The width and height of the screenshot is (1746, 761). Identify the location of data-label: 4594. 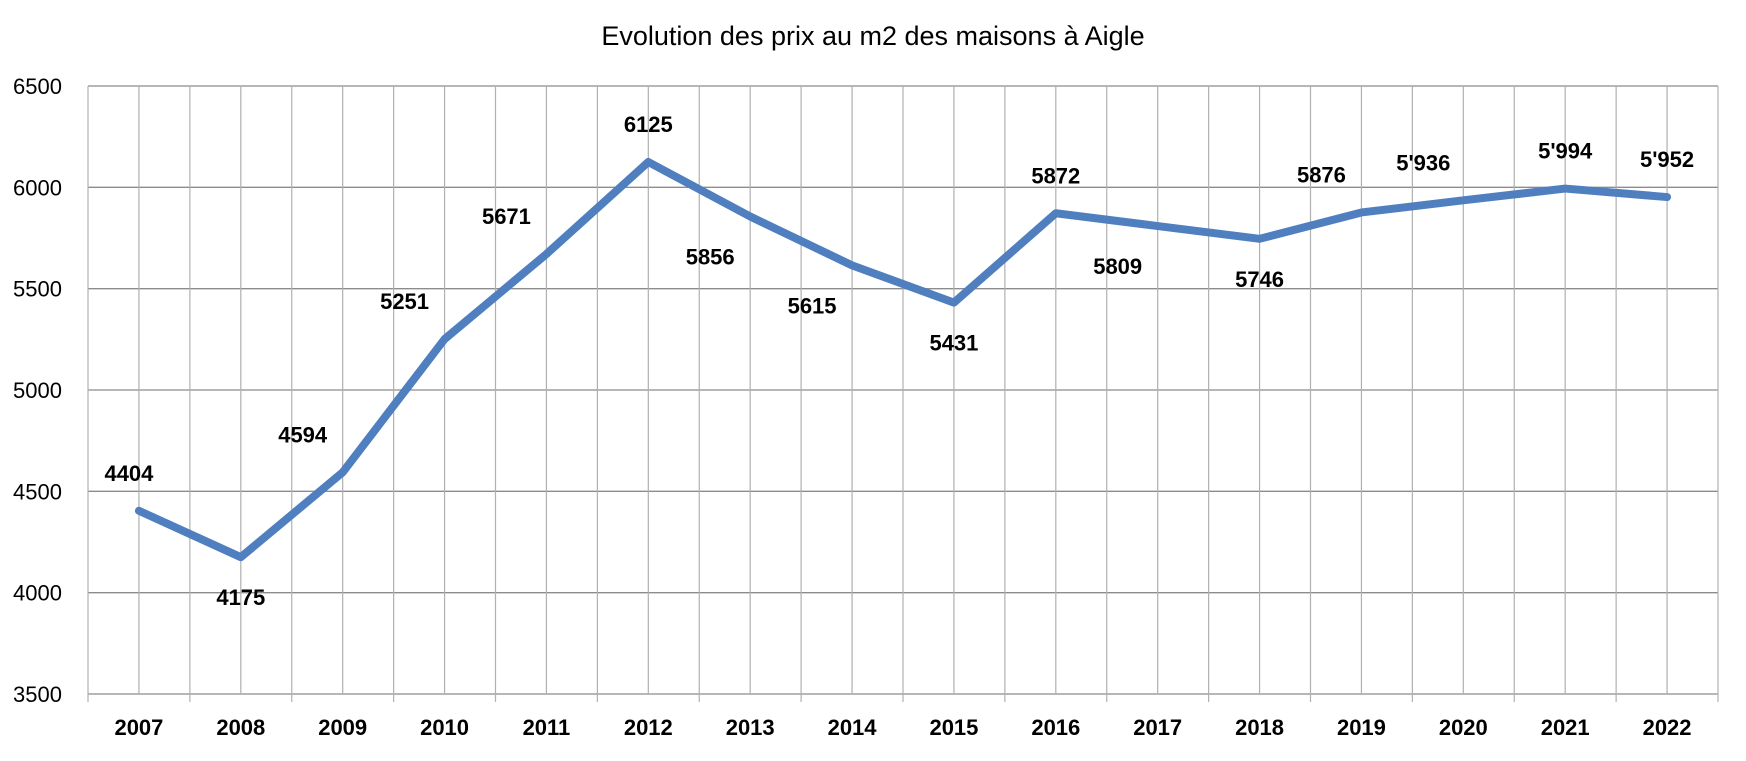
(303, 434).